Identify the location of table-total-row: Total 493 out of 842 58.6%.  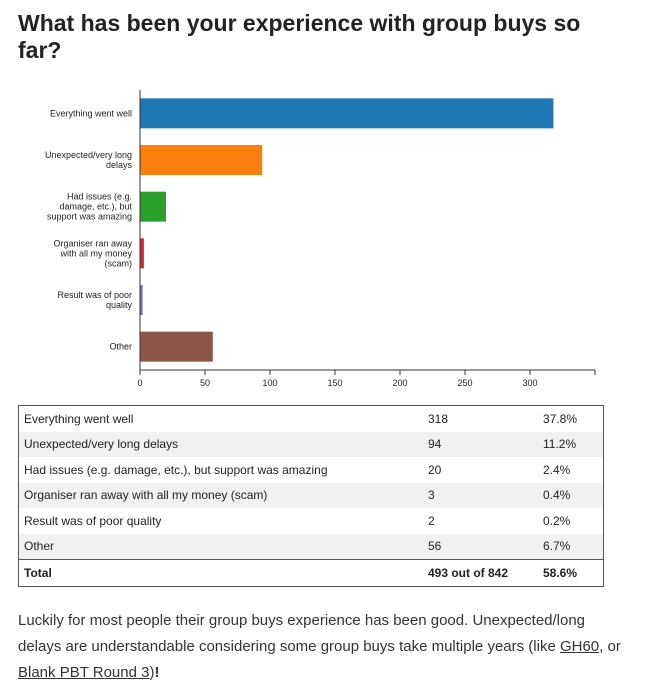
(311, 572).